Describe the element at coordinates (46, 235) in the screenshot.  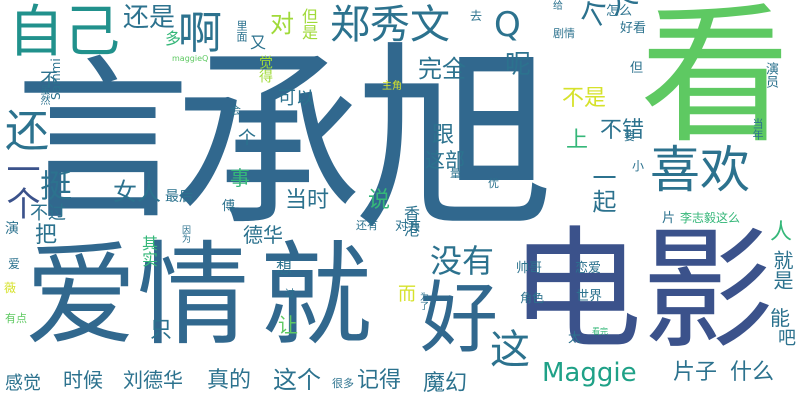
I see `word: 把` at that location.